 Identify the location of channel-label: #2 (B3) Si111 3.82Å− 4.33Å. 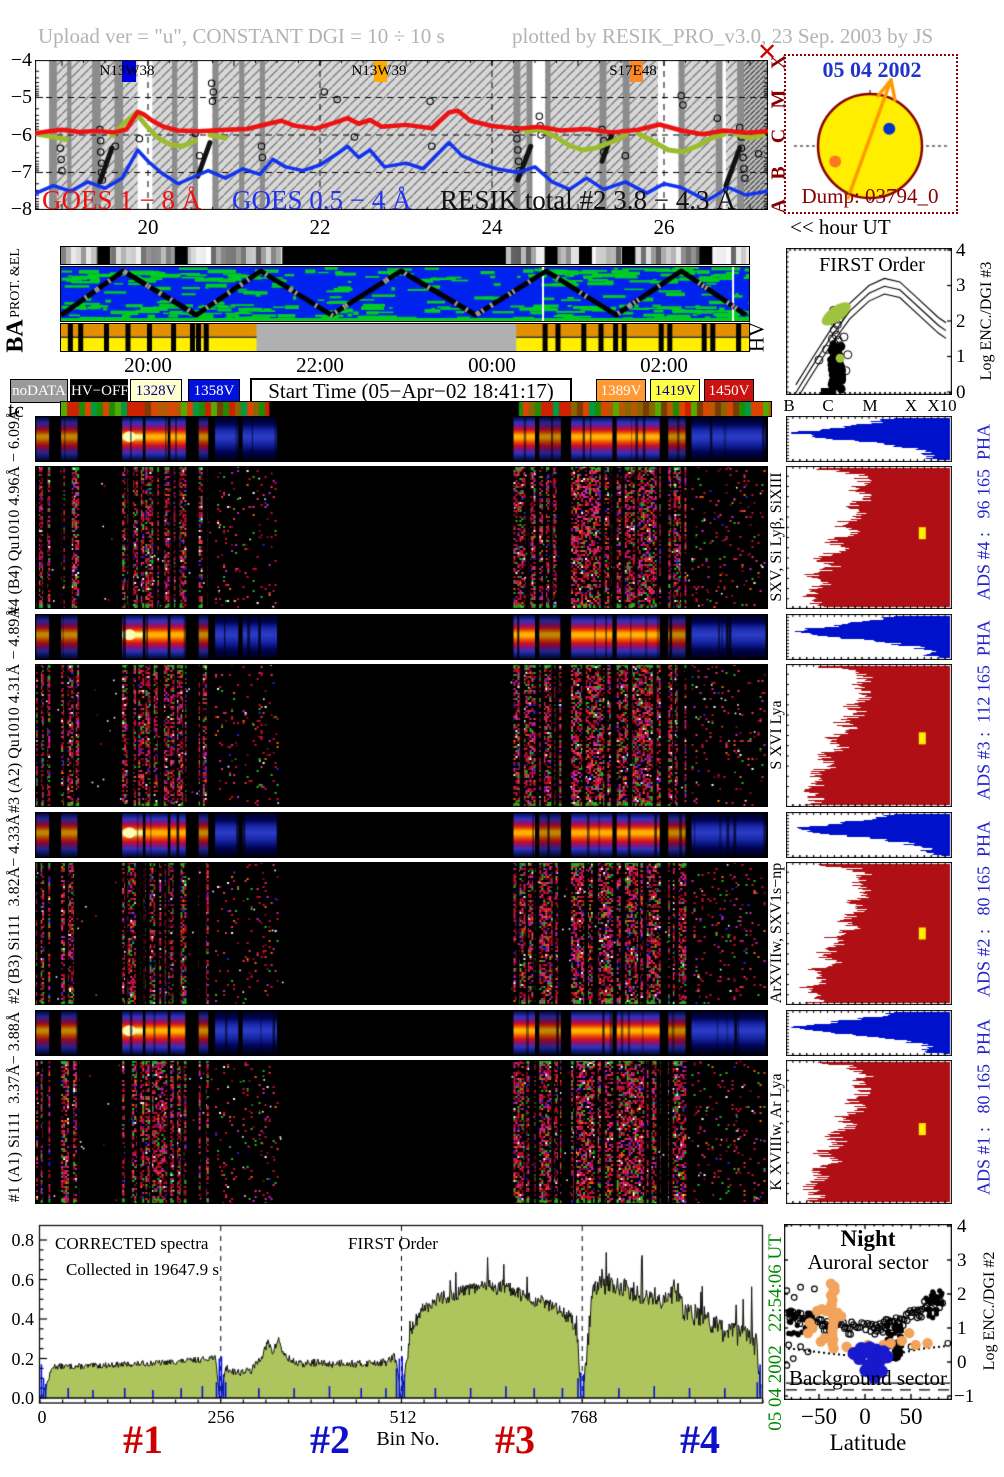
(14, 909).